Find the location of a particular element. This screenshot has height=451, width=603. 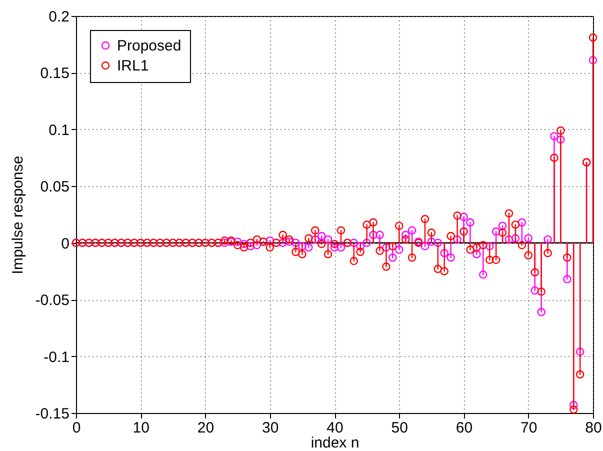

x-tick-label: 0 is located at coordinates (76, 428).